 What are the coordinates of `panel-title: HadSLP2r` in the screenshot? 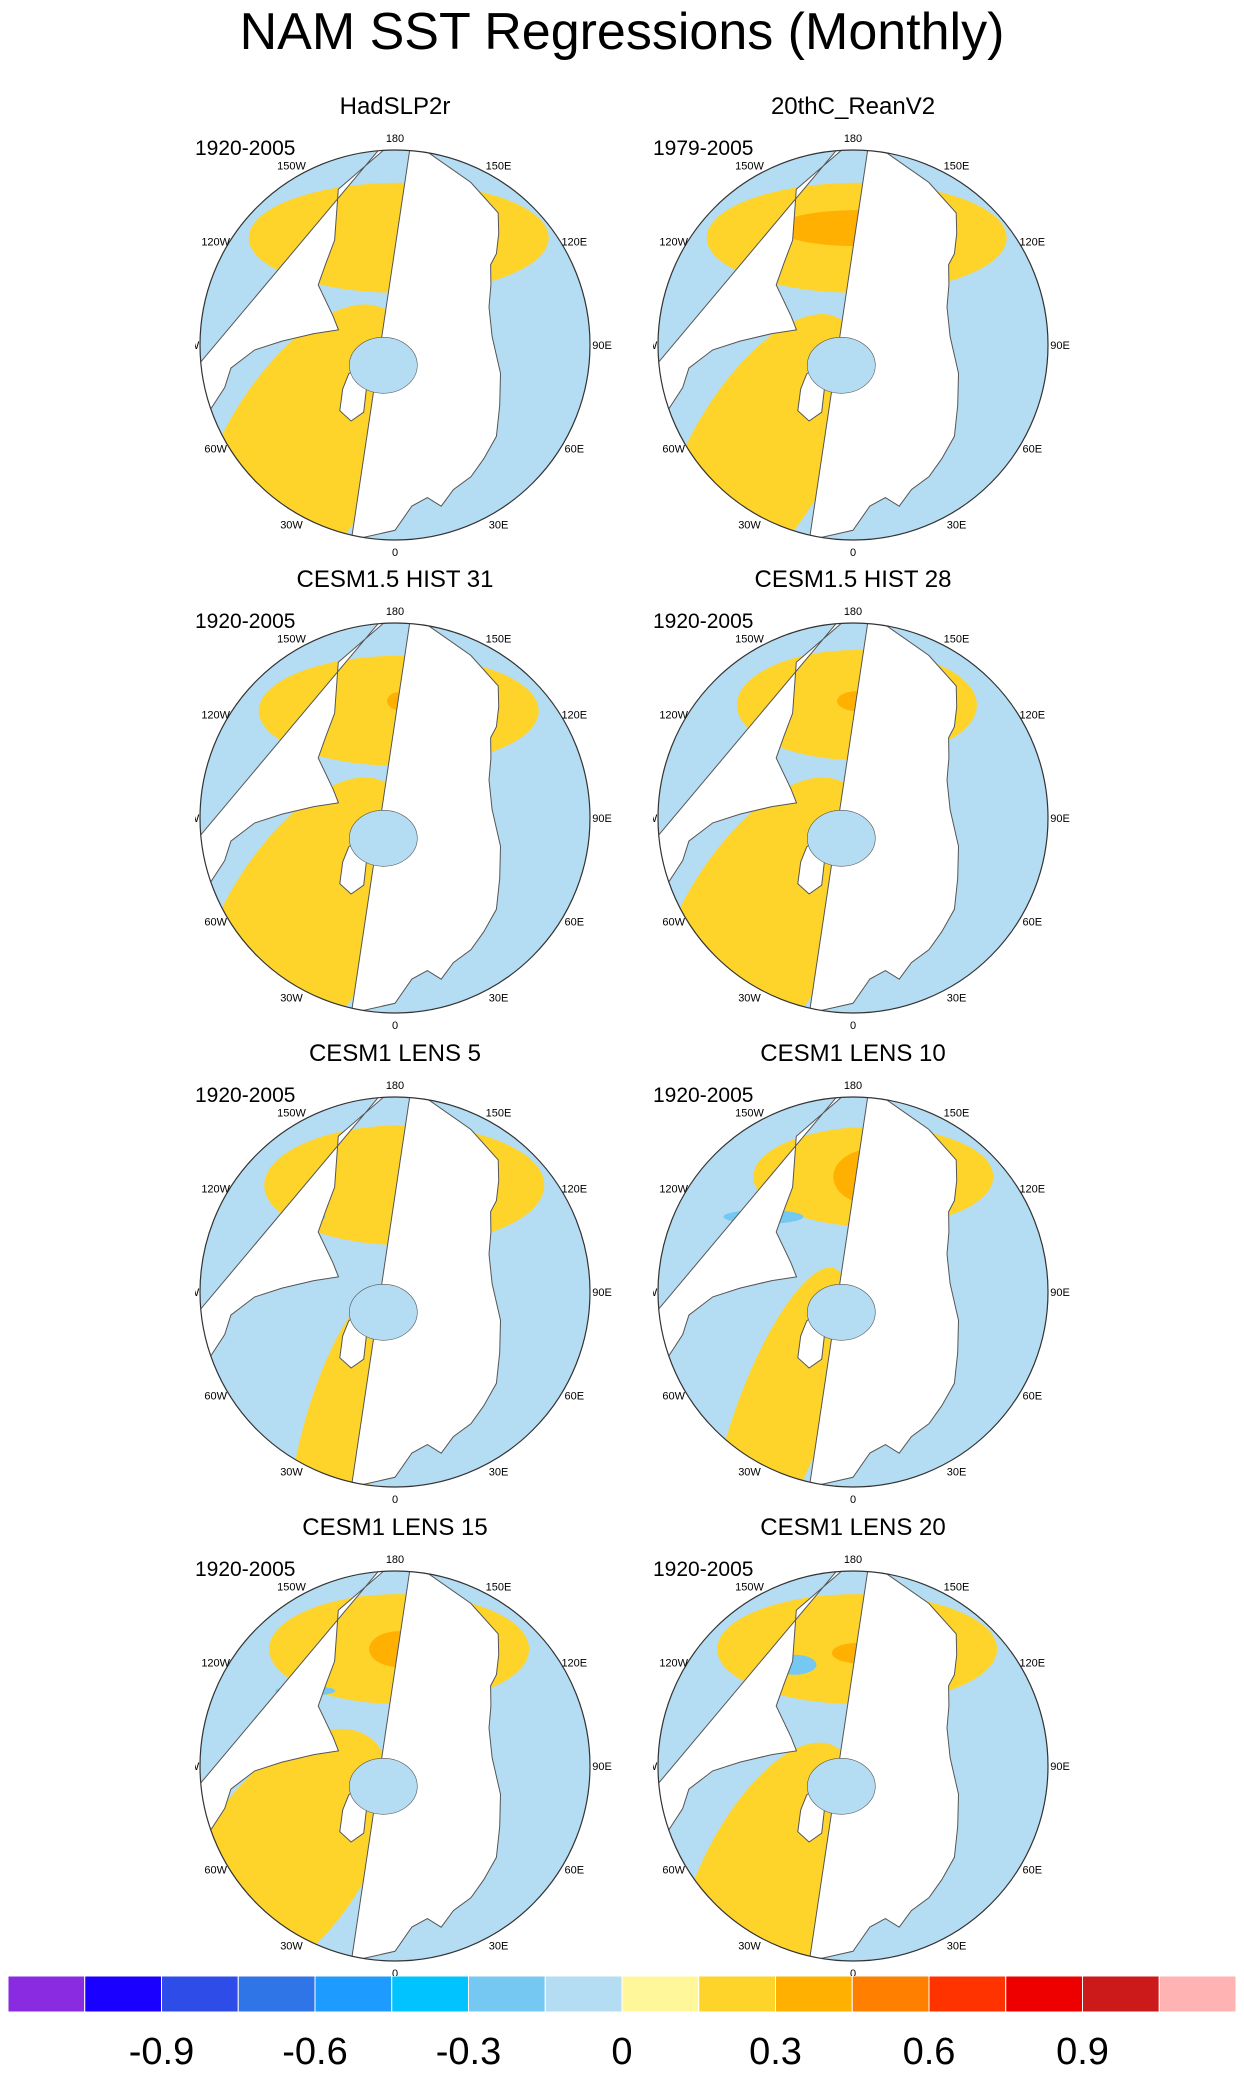 It's located at (395, 106).